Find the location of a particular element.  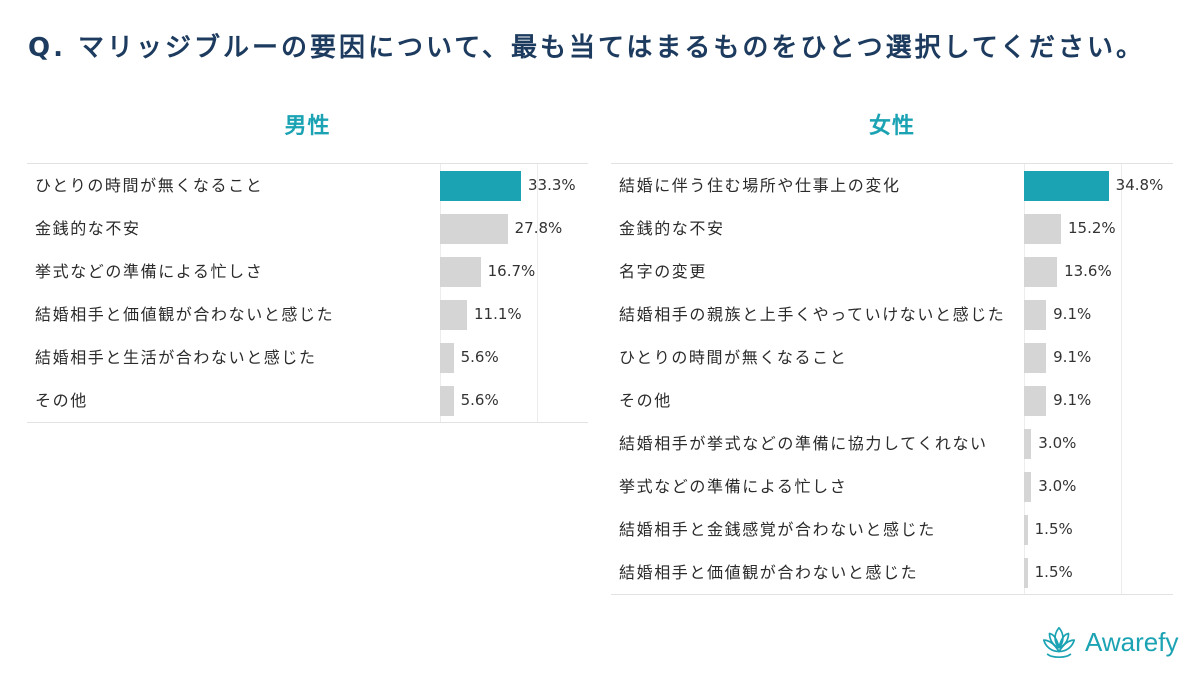

bar-row: 結婚相手と生活が合わないと感じた 5.6% is located at coordinates (307, 357).